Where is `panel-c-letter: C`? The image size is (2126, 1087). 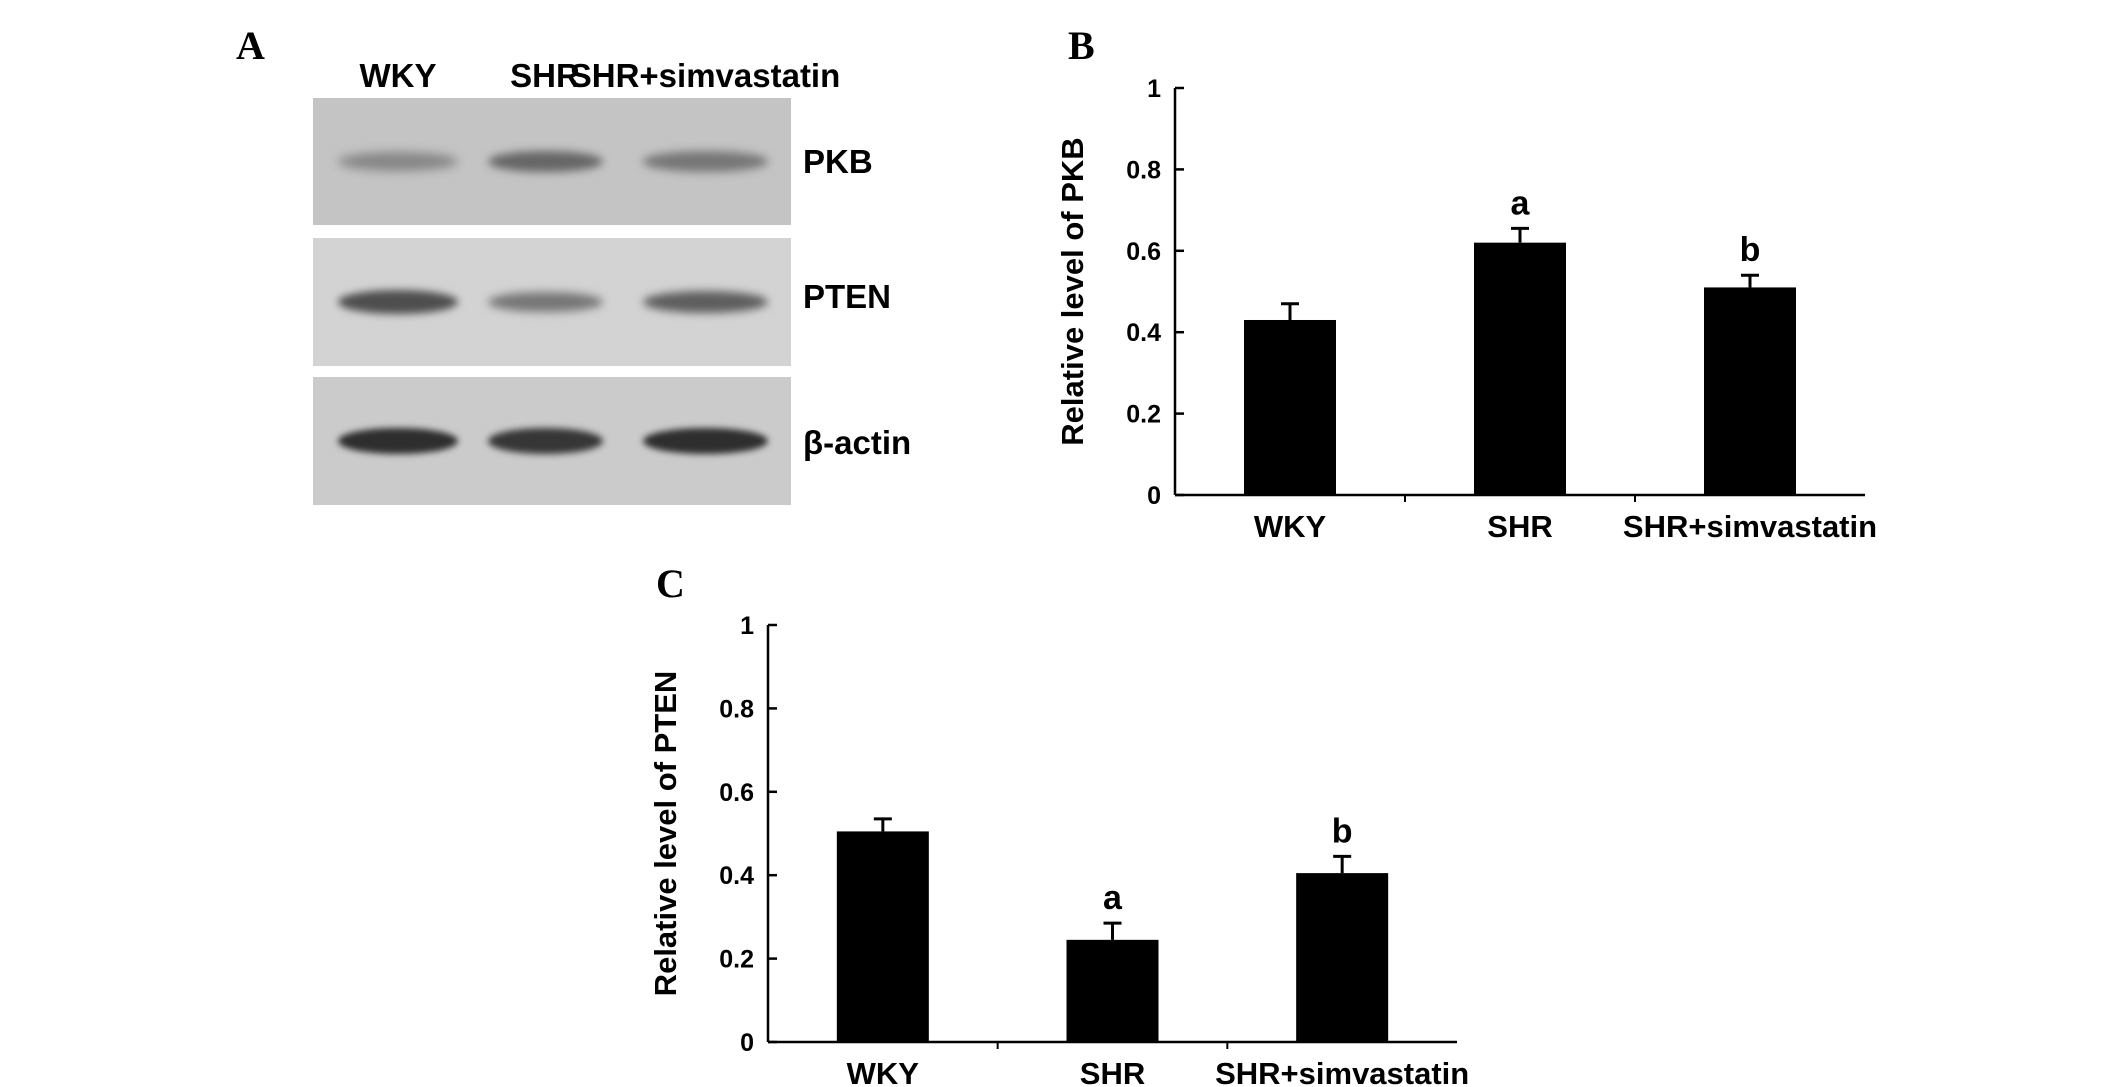 panel-c-letter: C is located at coordinates (670, 583).